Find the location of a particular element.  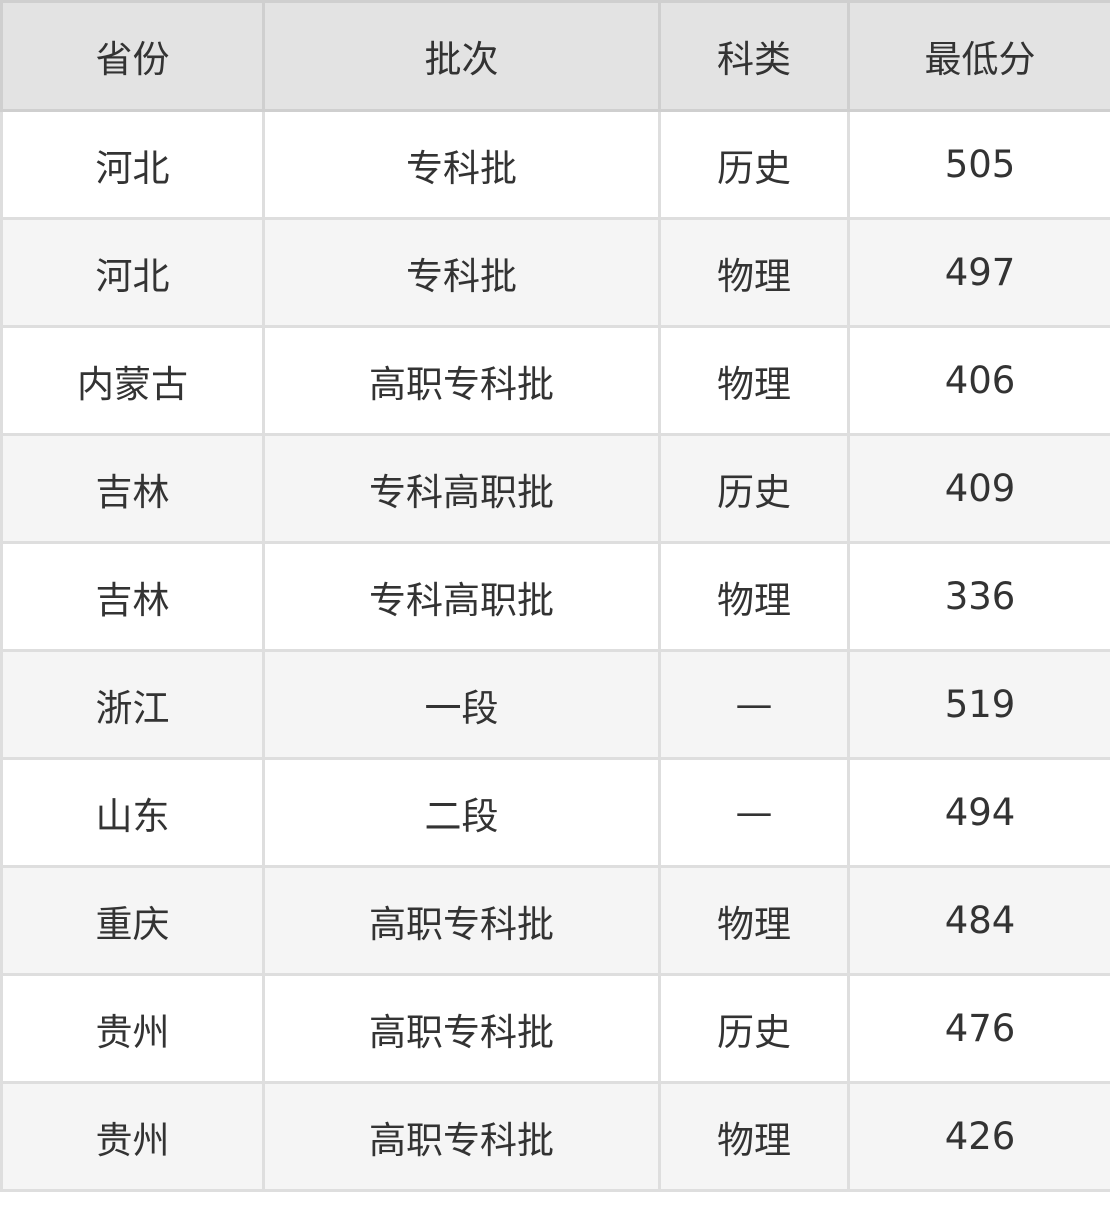

cell-min-score: 484 is located at coordinates (978, 920).